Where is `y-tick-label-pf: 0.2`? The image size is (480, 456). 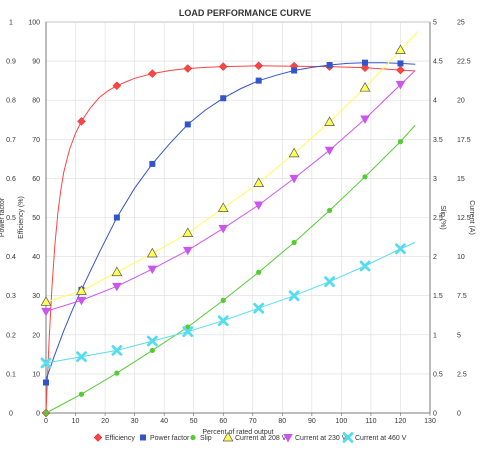
y-tick-label-pf: 0.2 is located at coordinates (11, 335).